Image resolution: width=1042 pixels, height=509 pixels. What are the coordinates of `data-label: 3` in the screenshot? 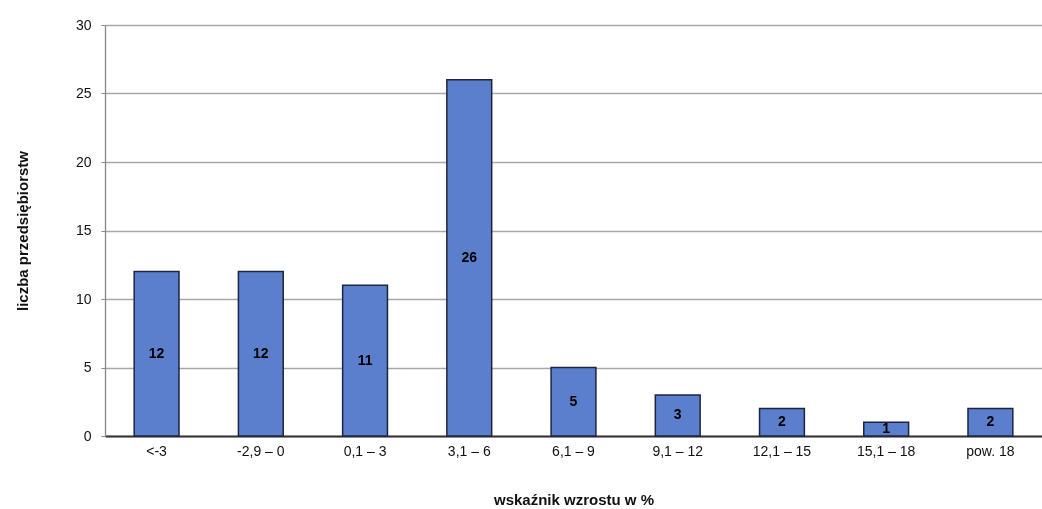 It's located at (677, 414).